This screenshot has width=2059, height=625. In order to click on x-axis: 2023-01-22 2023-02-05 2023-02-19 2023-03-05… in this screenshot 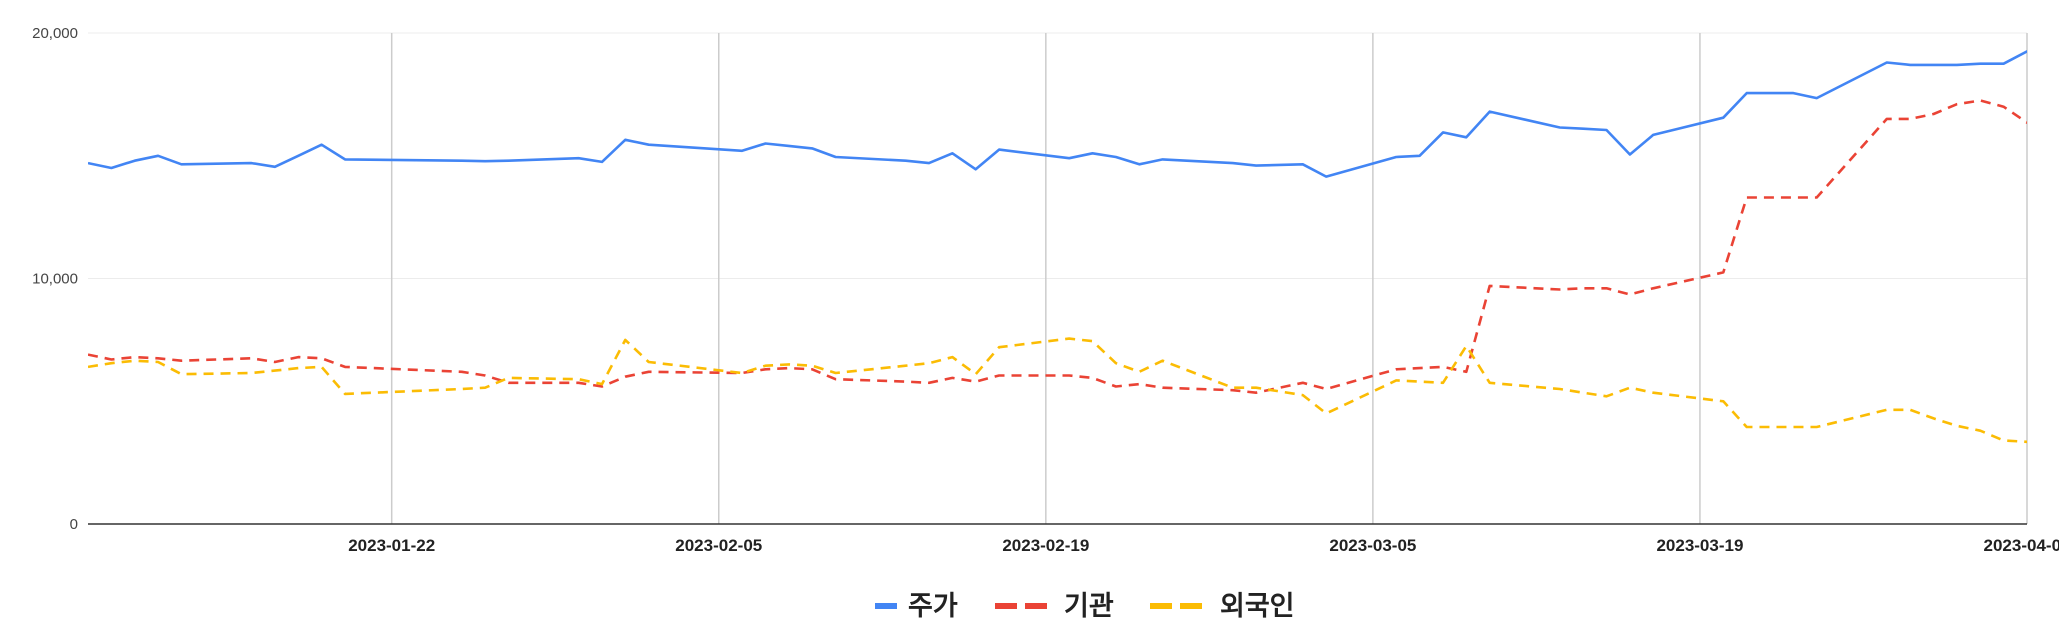, I will do `click(1073, 539)`.